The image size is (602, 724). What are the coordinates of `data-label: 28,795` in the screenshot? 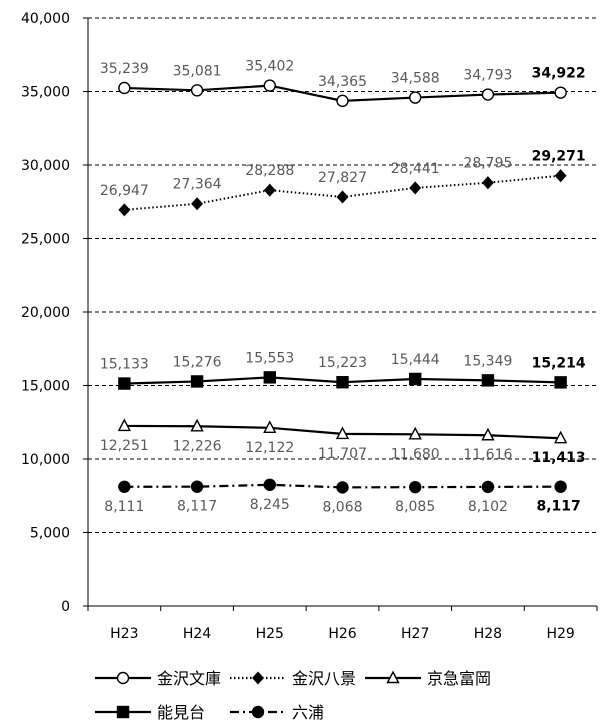 It's located at (487, 164).